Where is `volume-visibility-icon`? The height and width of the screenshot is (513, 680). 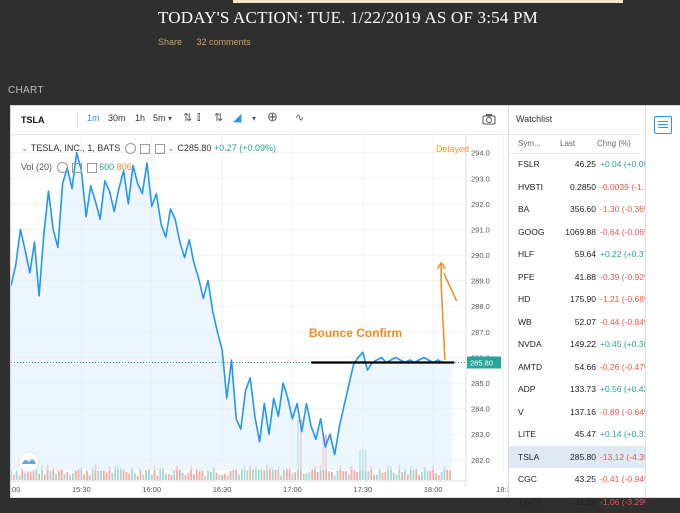 volume-visibility-icon is located at coordinates (62, 167).